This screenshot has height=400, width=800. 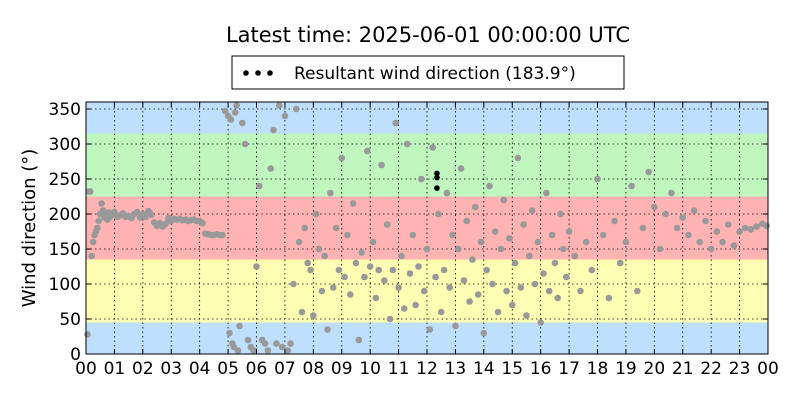 I want to click on y-tick-label: 100, so click(x=65, y=285).